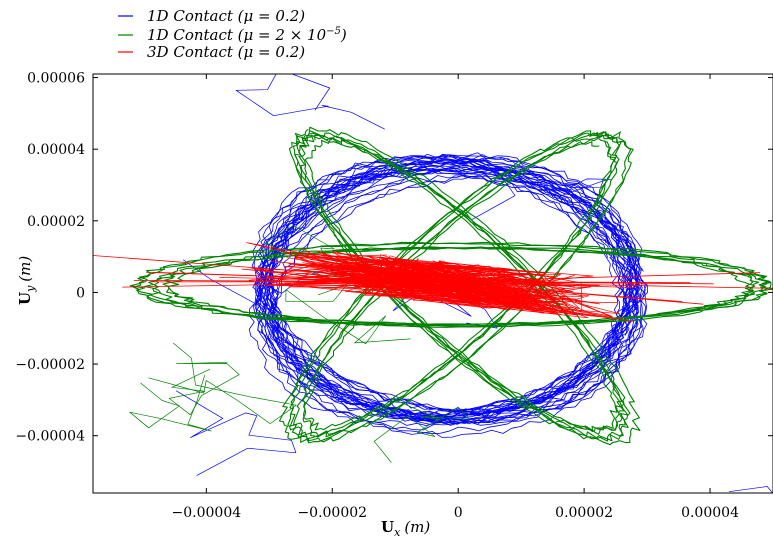  Describe the element at coordinates (207, 513) in the screenshot. I see `x-tick-label: −0.00004` at that location.